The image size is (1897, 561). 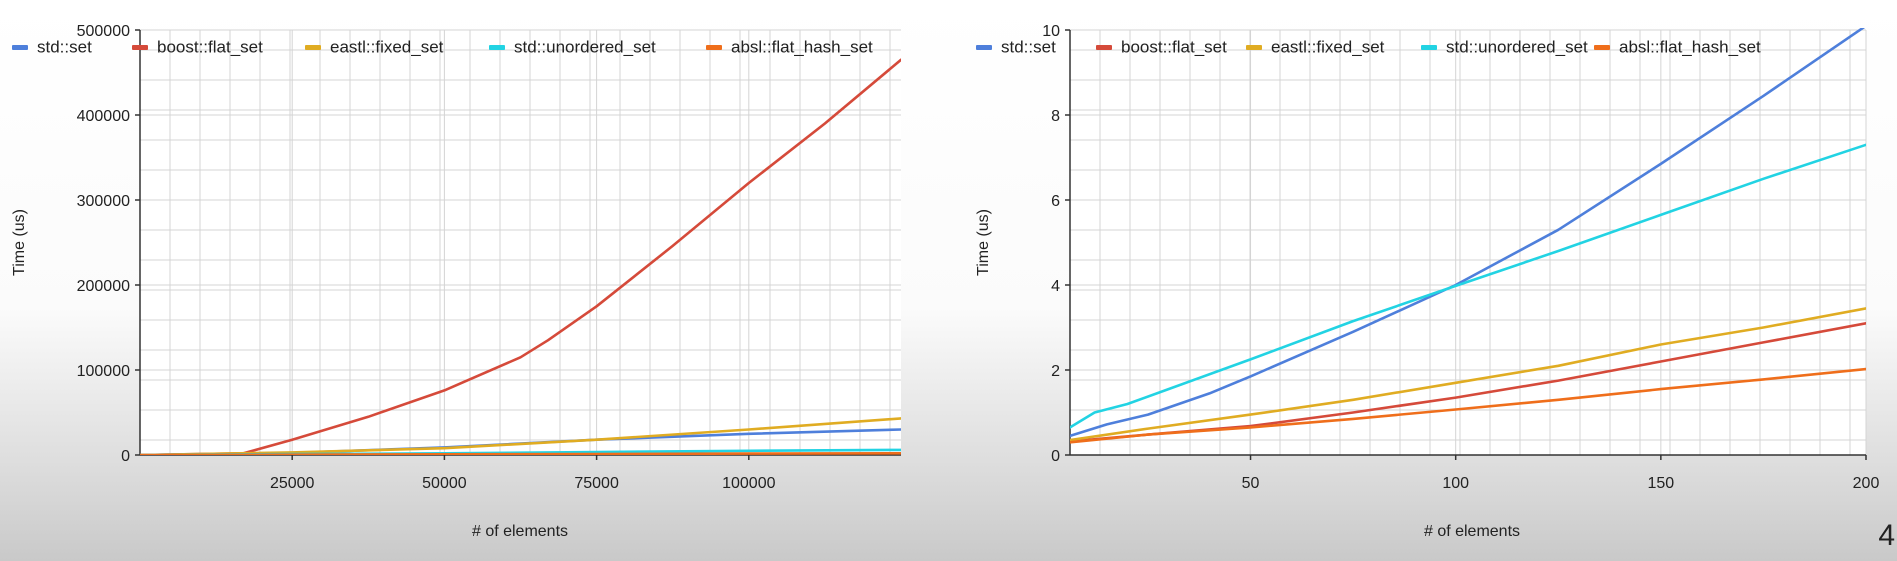 I want to click on y-tick-label: 500000, so click(x=103, y=31).